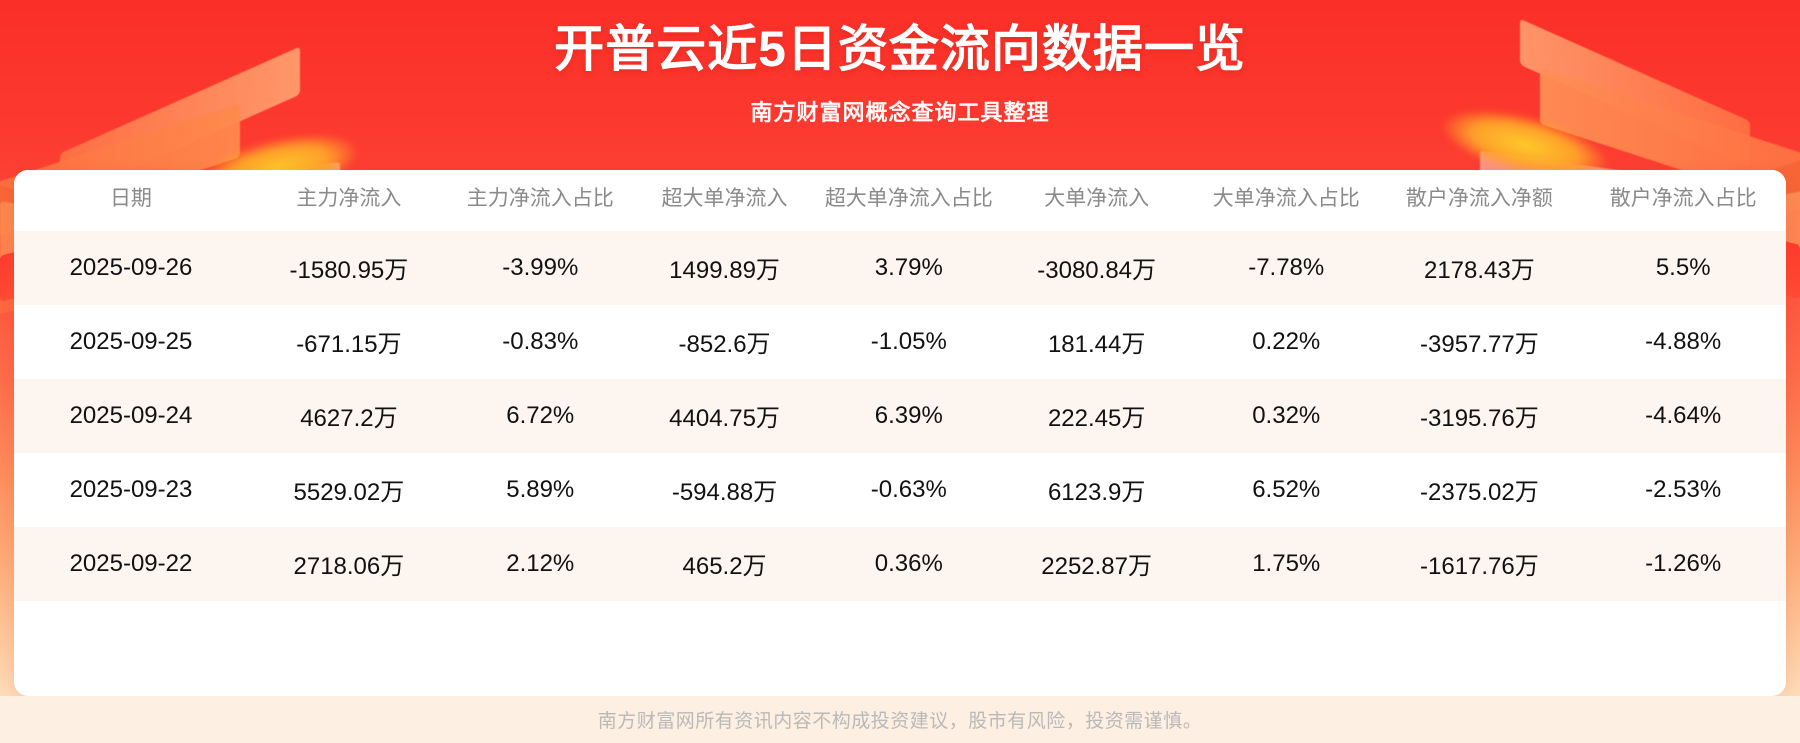 This screenshot has height=743, width=1800. I want to click on cell-large-net-inflow: 2252.87万, so click(1097, 563).